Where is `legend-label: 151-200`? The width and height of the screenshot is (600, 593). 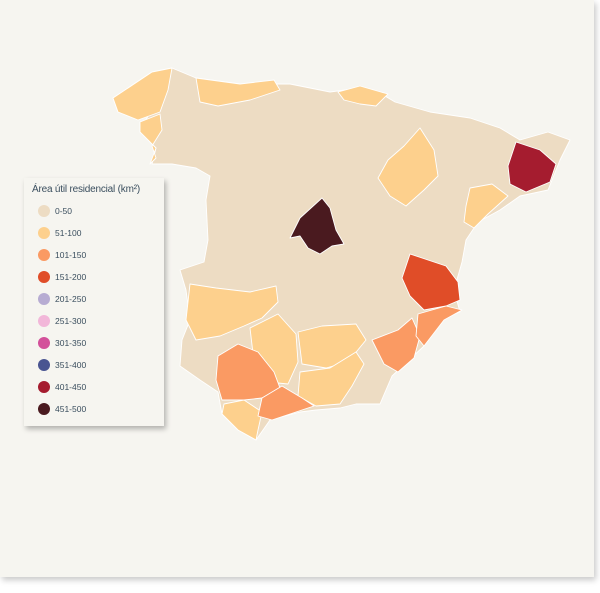
legend-label: 151-200 is located at coordinates (71, 277).